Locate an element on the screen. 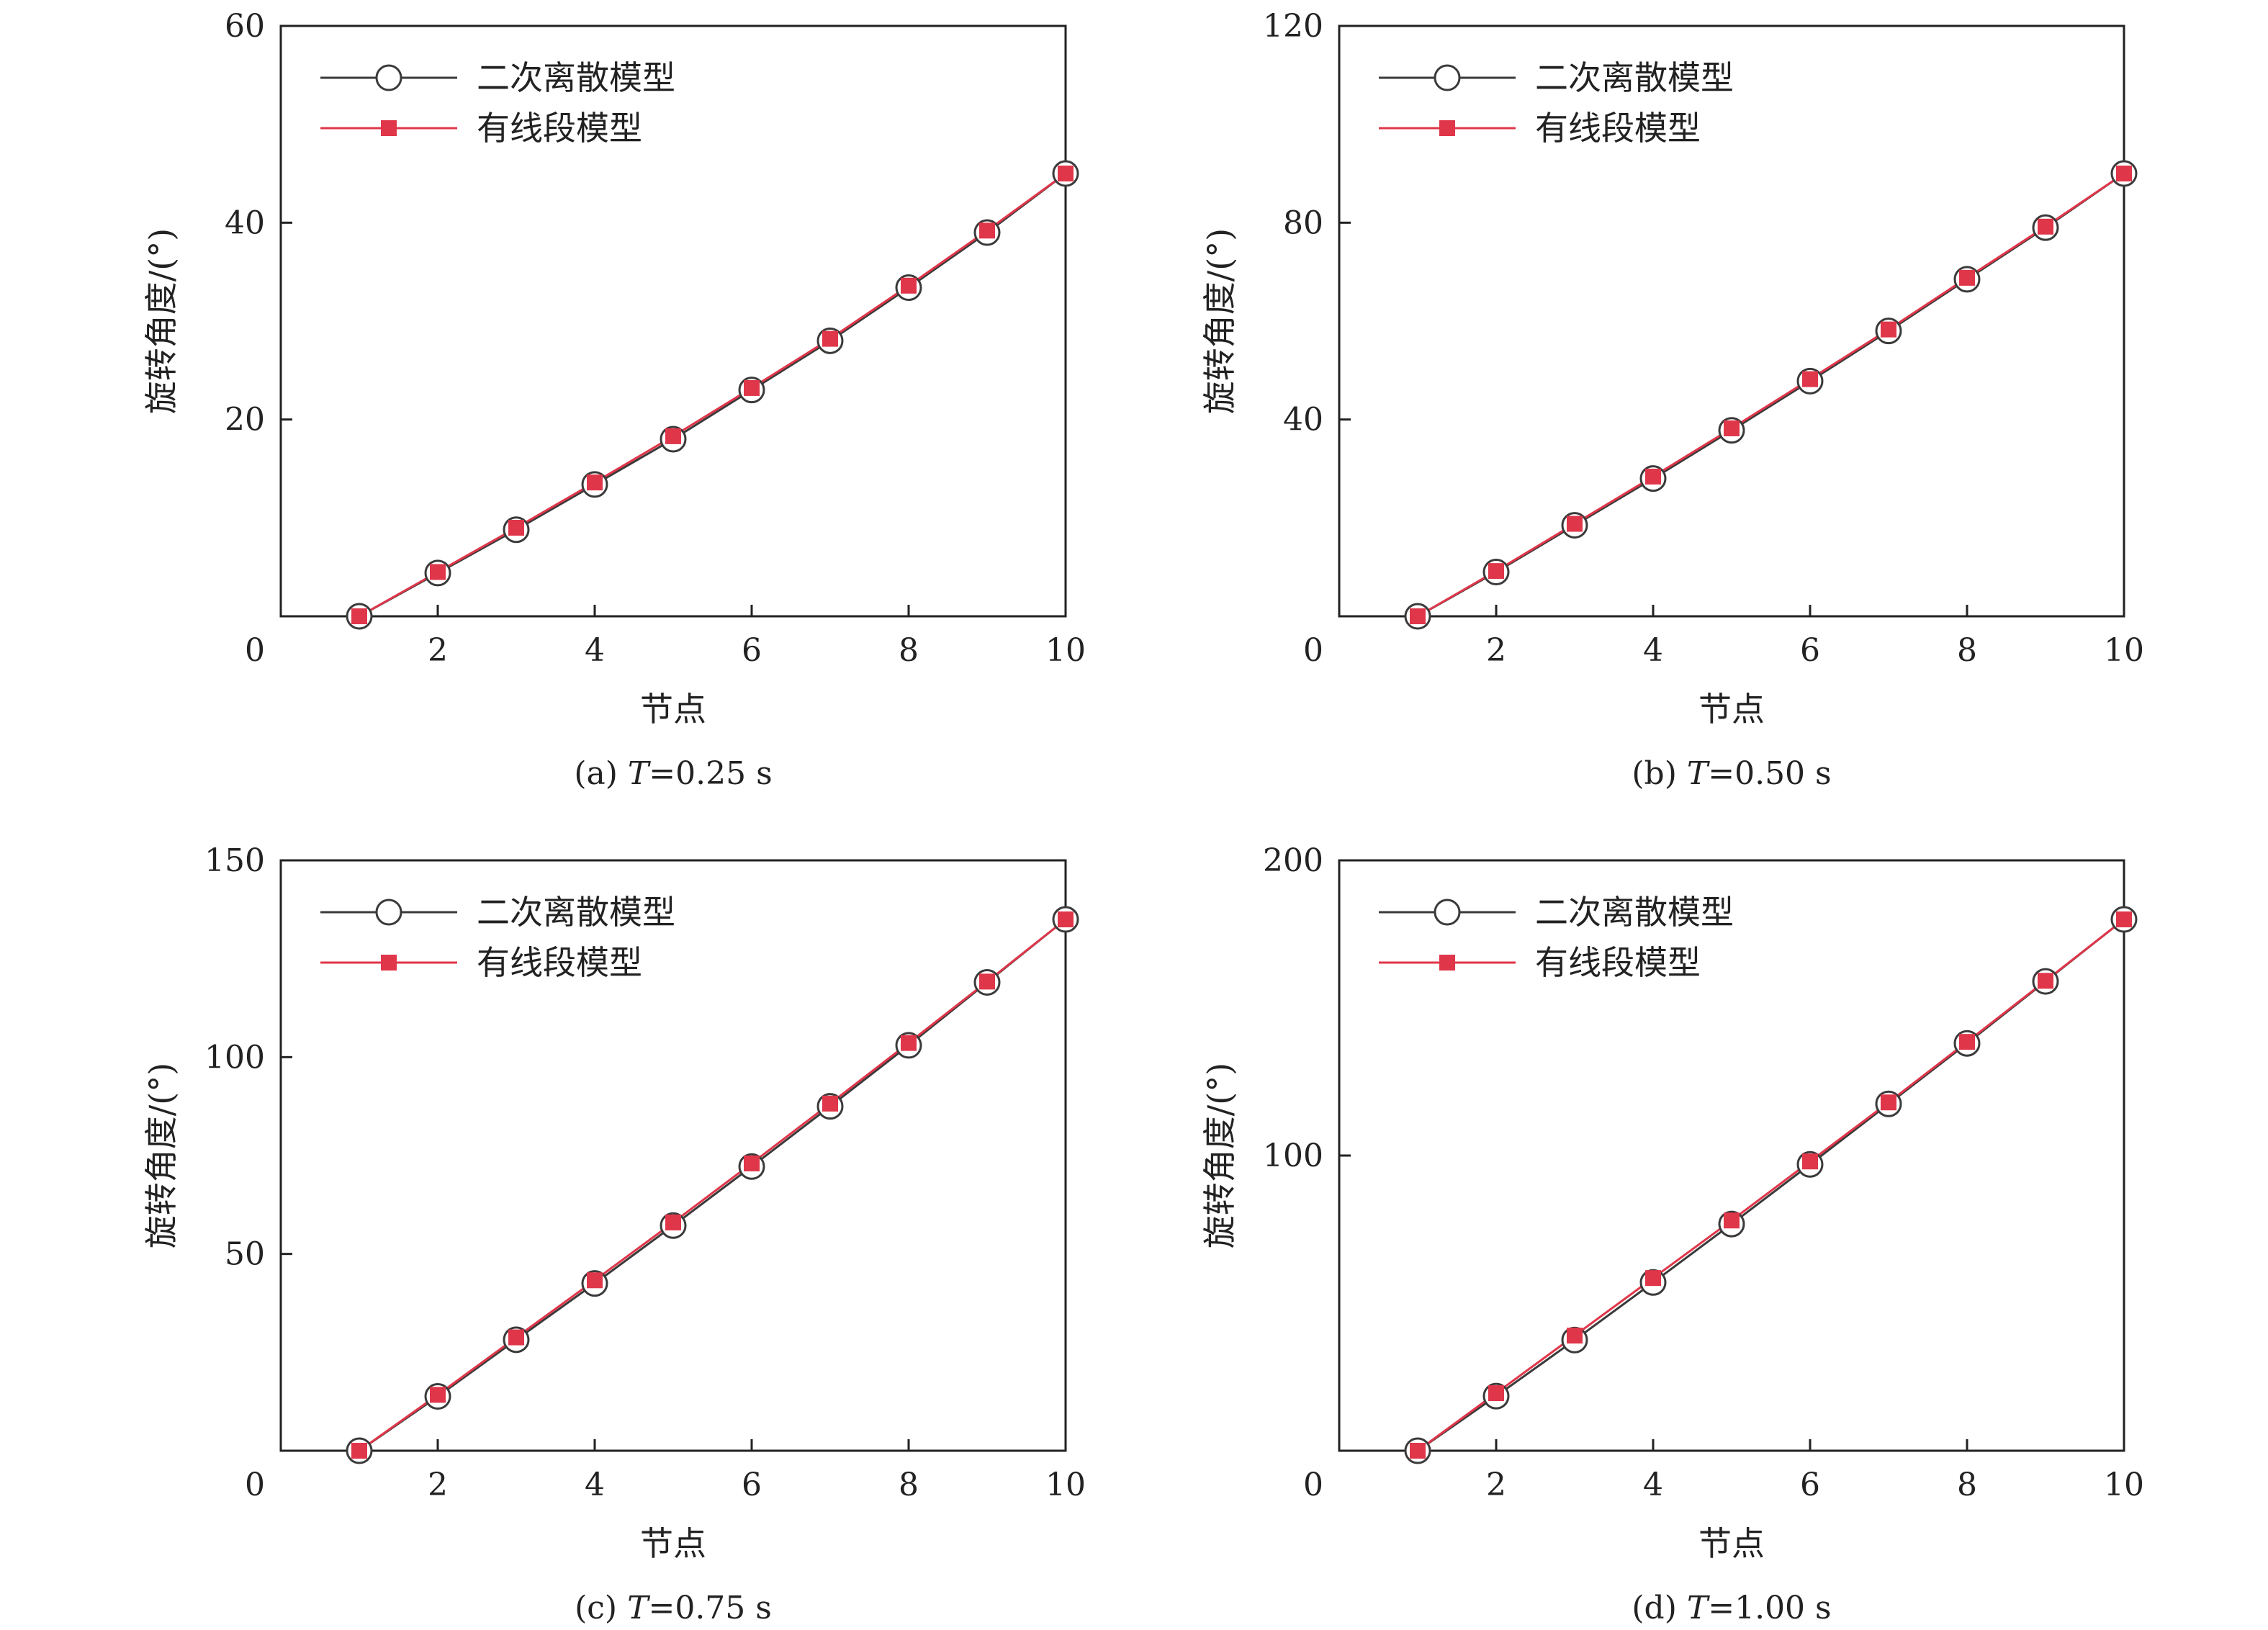 This screenshot has width=2268, height=1630. y-tick-label: 80 is located at coordinates (1303, 222).